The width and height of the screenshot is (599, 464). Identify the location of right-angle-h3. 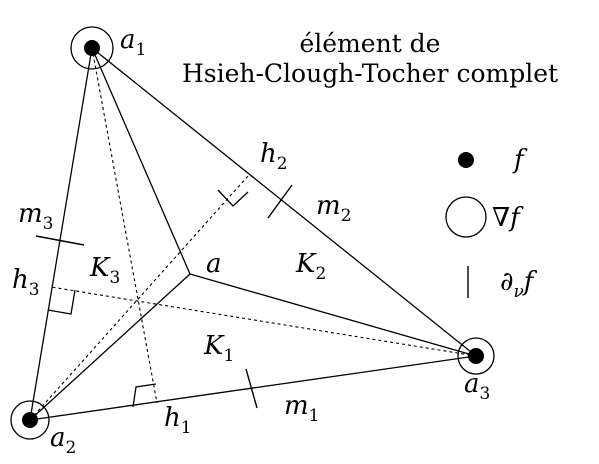
(61, 302).